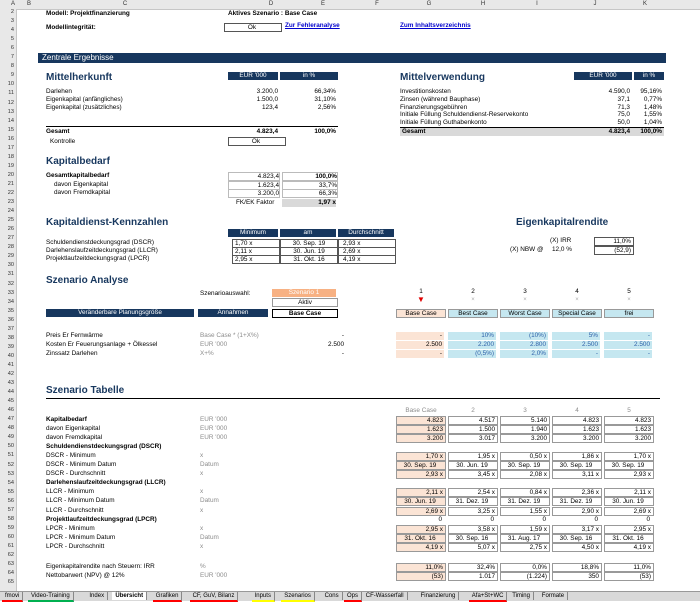 This screenshot has height=602, width=700. I want to click on row-number: 54, so click(10, 482).